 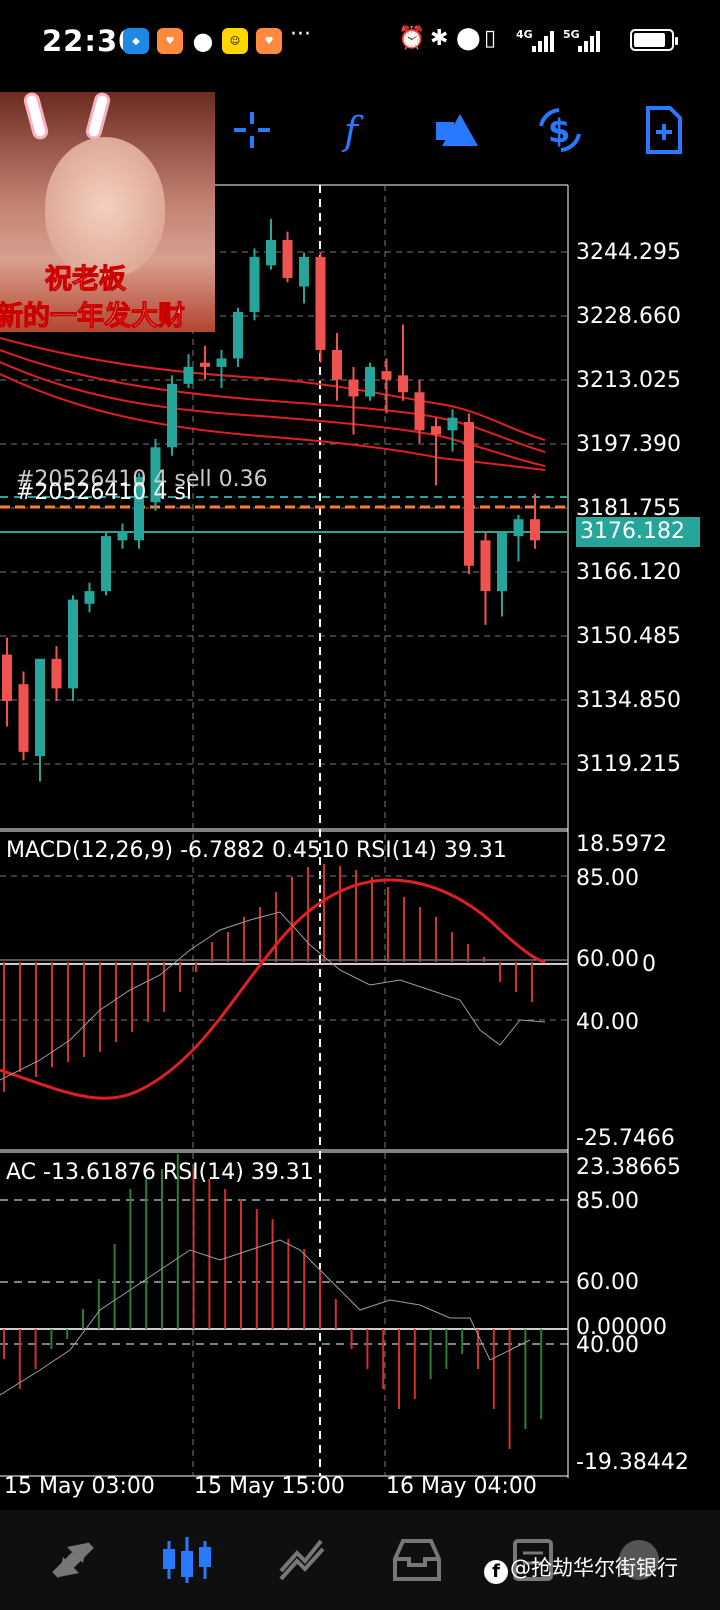 I want to click on y-label: 3150.485, so click(x=628, y=636).